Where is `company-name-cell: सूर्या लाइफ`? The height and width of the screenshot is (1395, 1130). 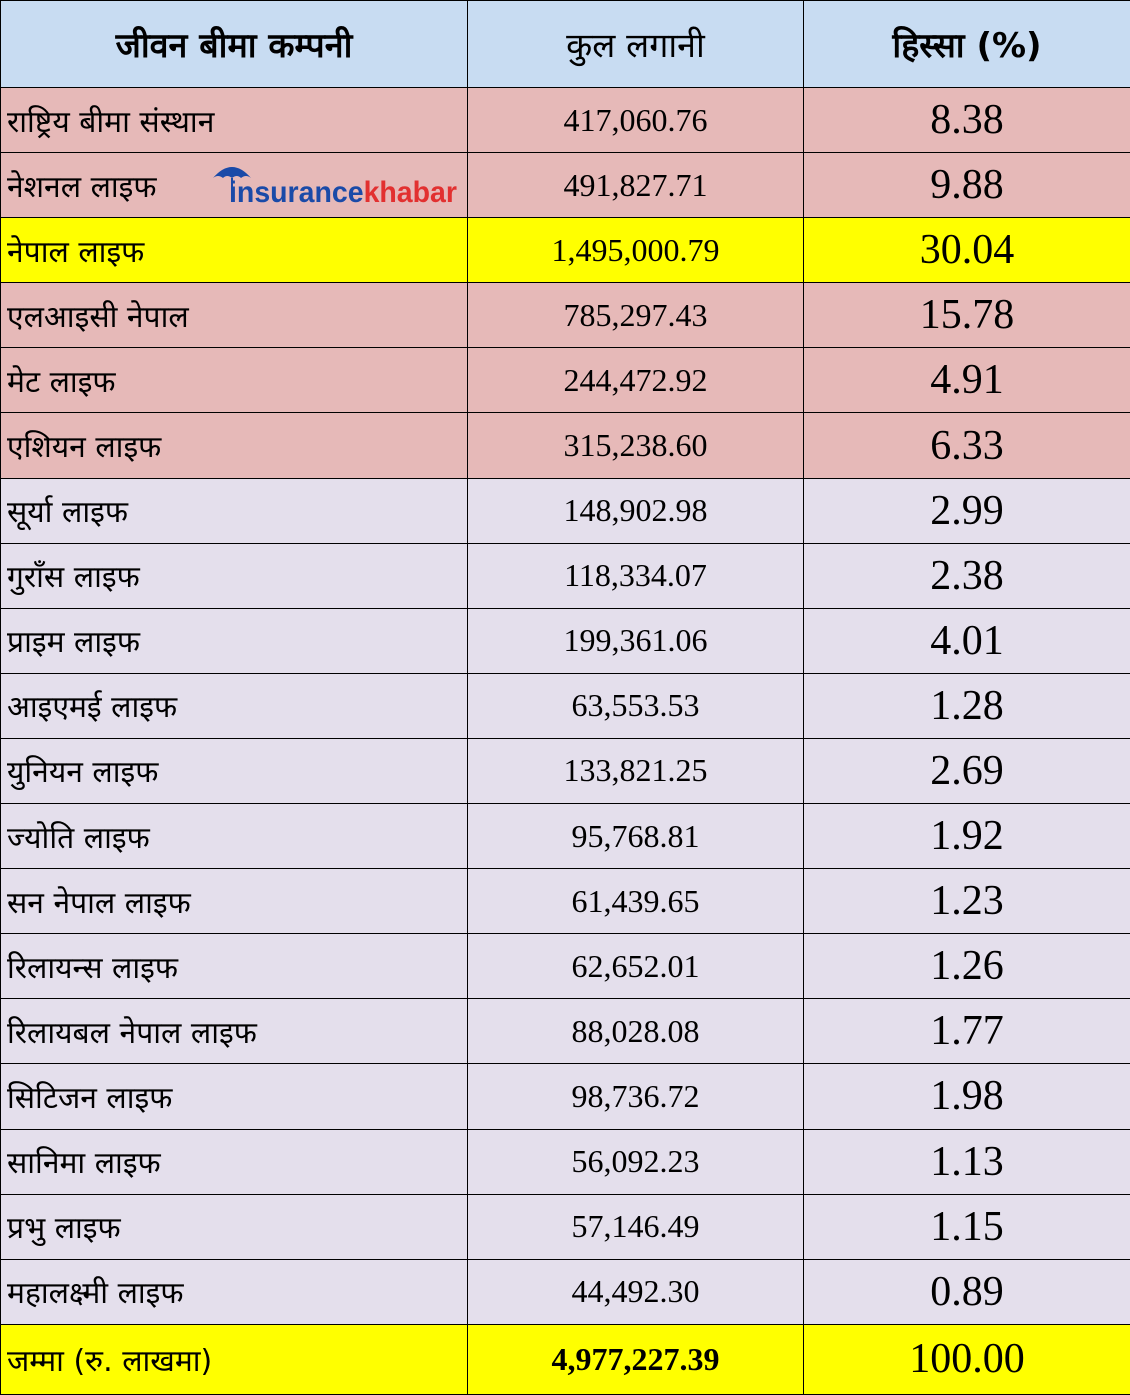 company-name-cell: सूर्या लाइफ is located at coordinates (234, 510).